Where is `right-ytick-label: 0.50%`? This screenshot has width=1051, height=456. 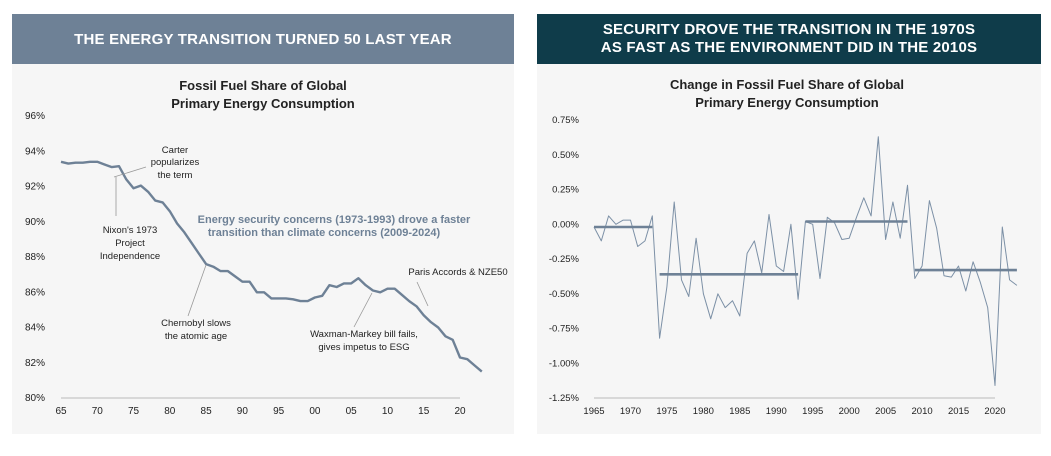
right-ytick-label: 0.50% is located at coordinates (565, 155).